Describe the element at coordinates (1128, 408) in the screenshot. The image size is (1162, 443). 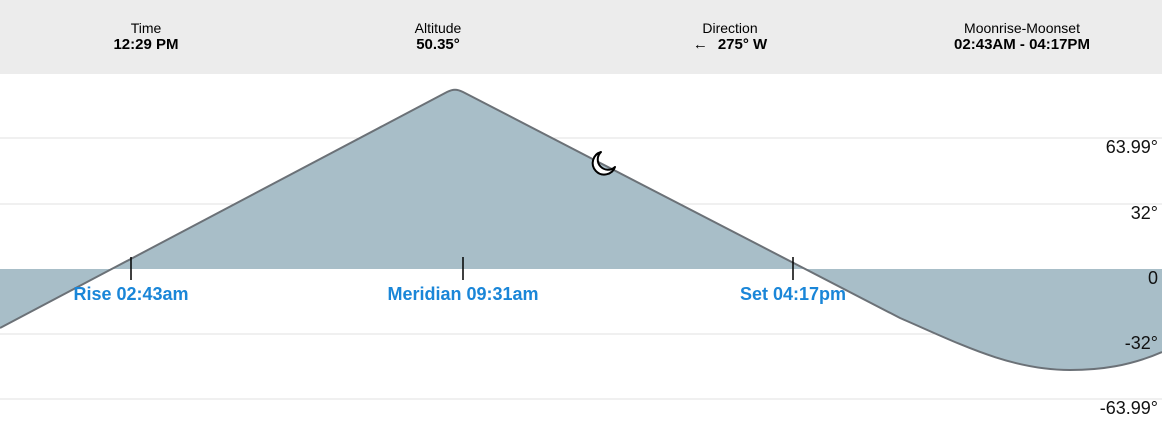
I see `y-label: -63.99°` at that location.